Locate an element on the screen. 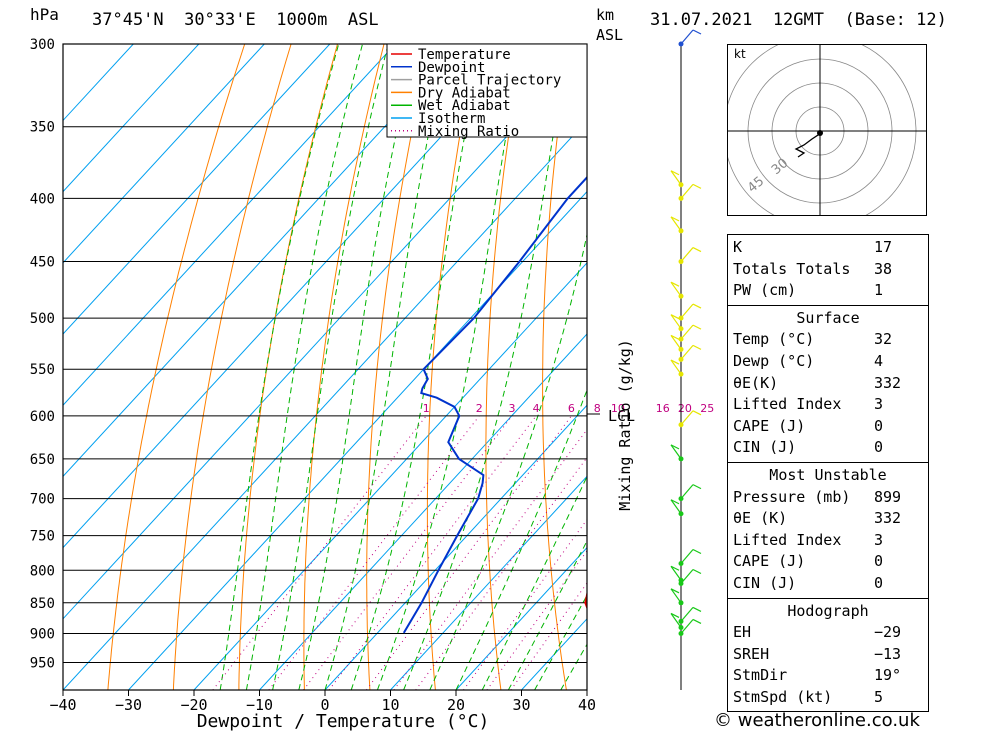 The image size is (1000, 733). y-tick-label: 550 is located at coordinates (42, 370).